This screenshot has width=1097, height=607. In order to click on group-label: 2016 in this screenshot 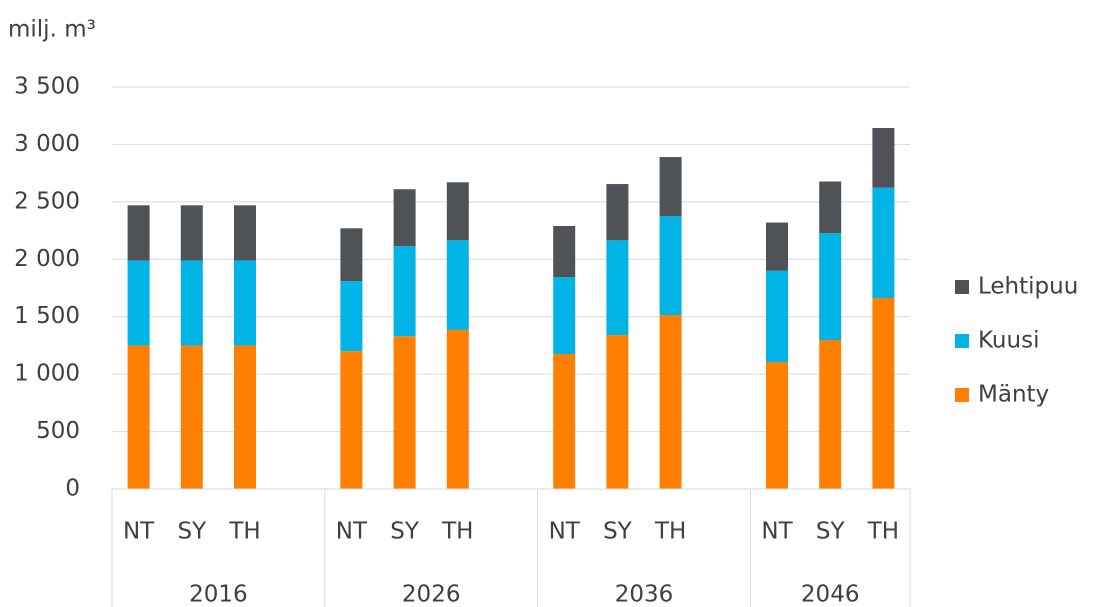, I will do `click(218, 594)`.